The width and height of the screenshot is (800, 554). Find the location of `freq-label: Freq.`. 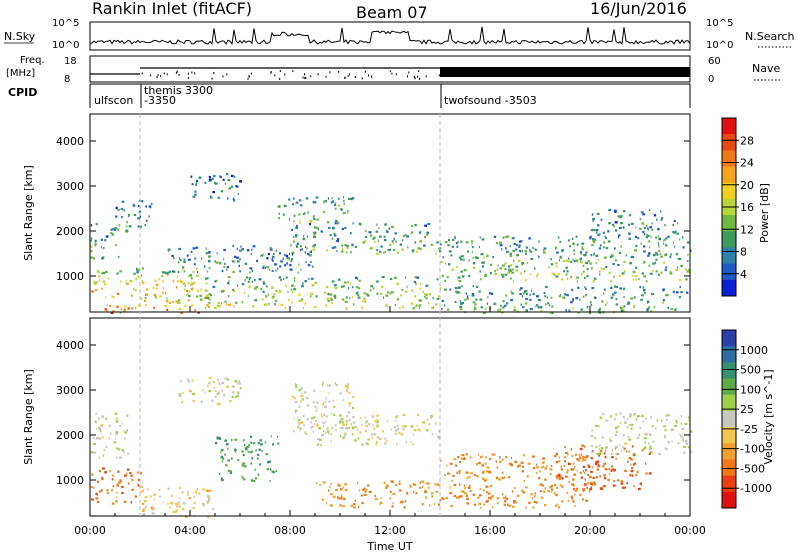

freq-label: Freq. is located at coordinates (32, 60).